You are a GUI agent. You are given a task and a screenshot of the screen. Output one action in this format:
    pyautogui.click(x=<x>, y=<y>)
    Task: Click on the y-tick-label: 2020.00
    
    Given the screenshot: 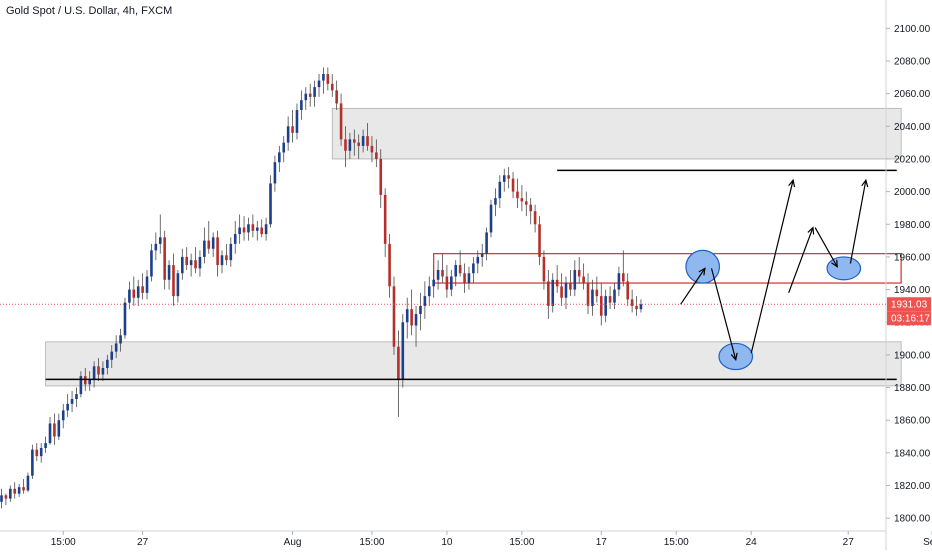 What is the action you would take?
    pyautogui.click(x=912, y=159)
    